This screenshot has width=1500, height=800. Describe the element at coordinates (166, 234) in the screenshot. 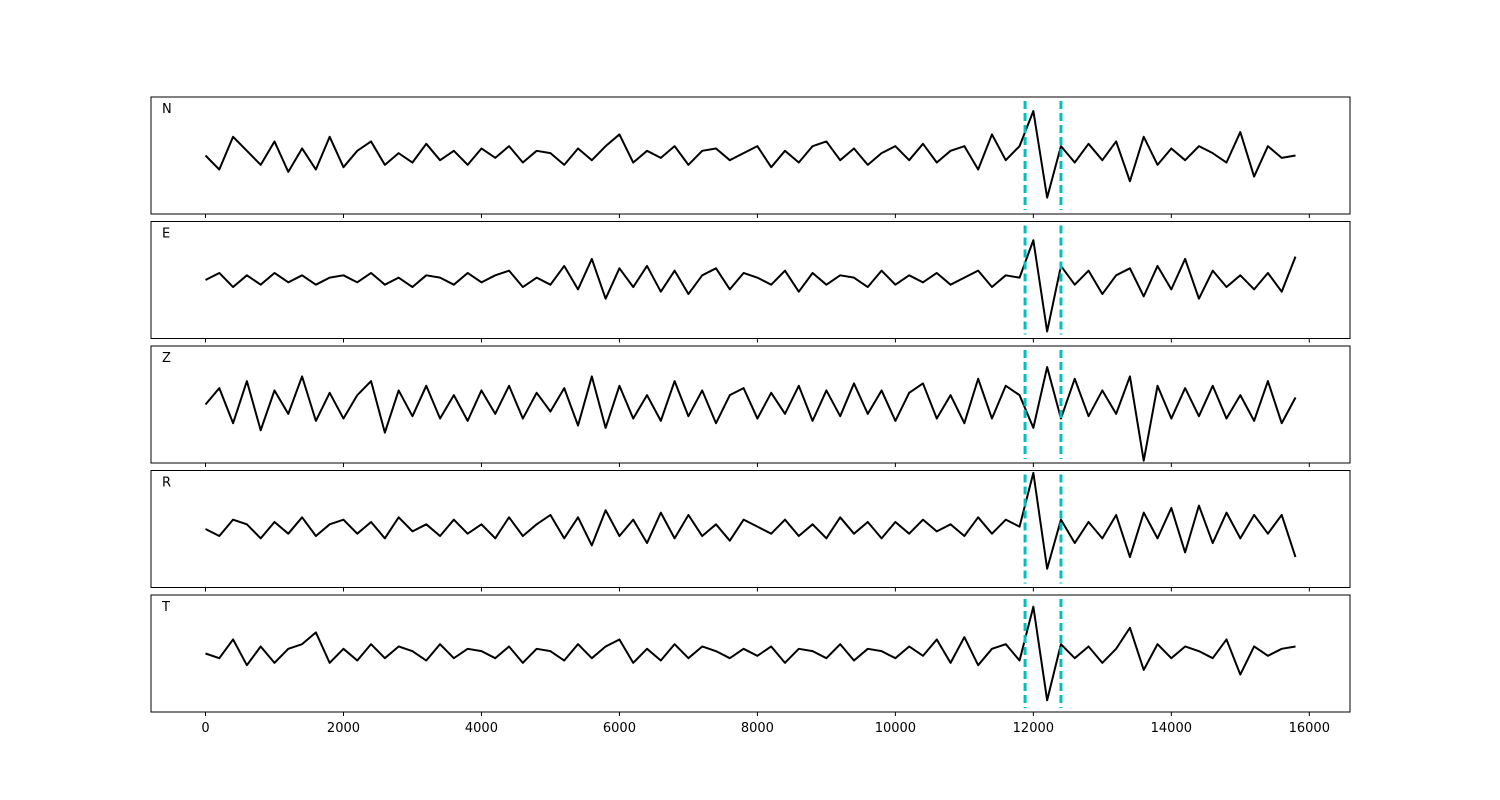

I see `panel-label: E` at that location.